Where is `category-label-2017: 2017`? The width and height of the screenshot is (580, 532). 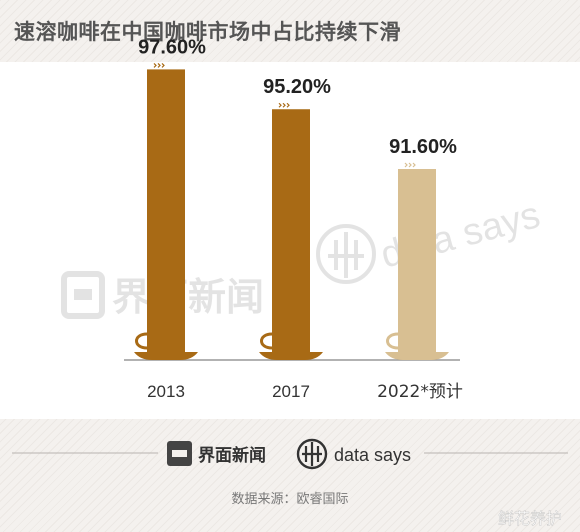
category-label-2017: 2017 is located at coordinates (291, 391).